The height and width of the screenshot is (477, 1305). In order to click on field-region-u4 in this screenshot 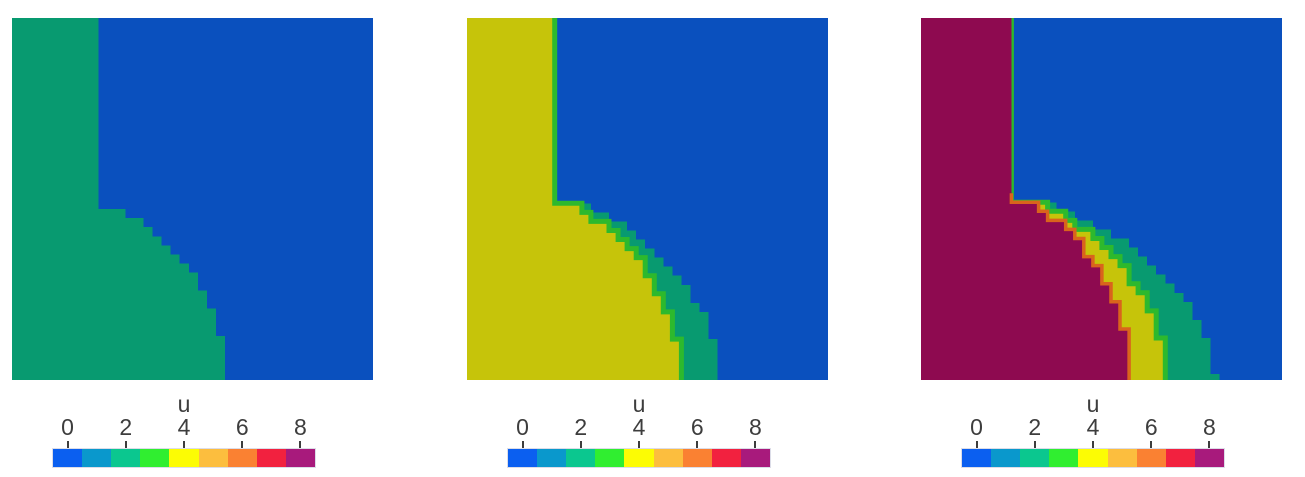, I will do `click(574, 199)`.